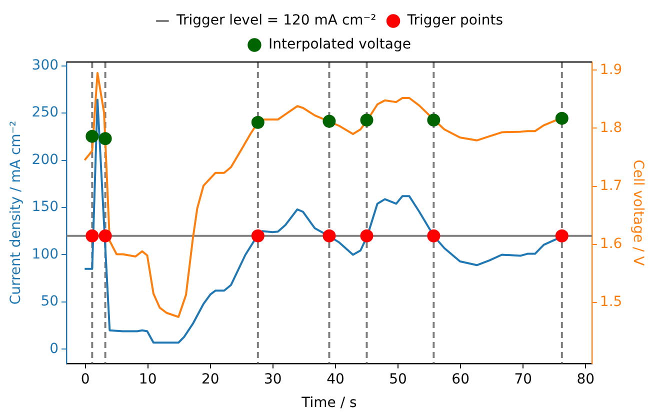  Describe the element at coordinates (335, 379) in the screenshot. I see `x-tick-label: 40` at that location.